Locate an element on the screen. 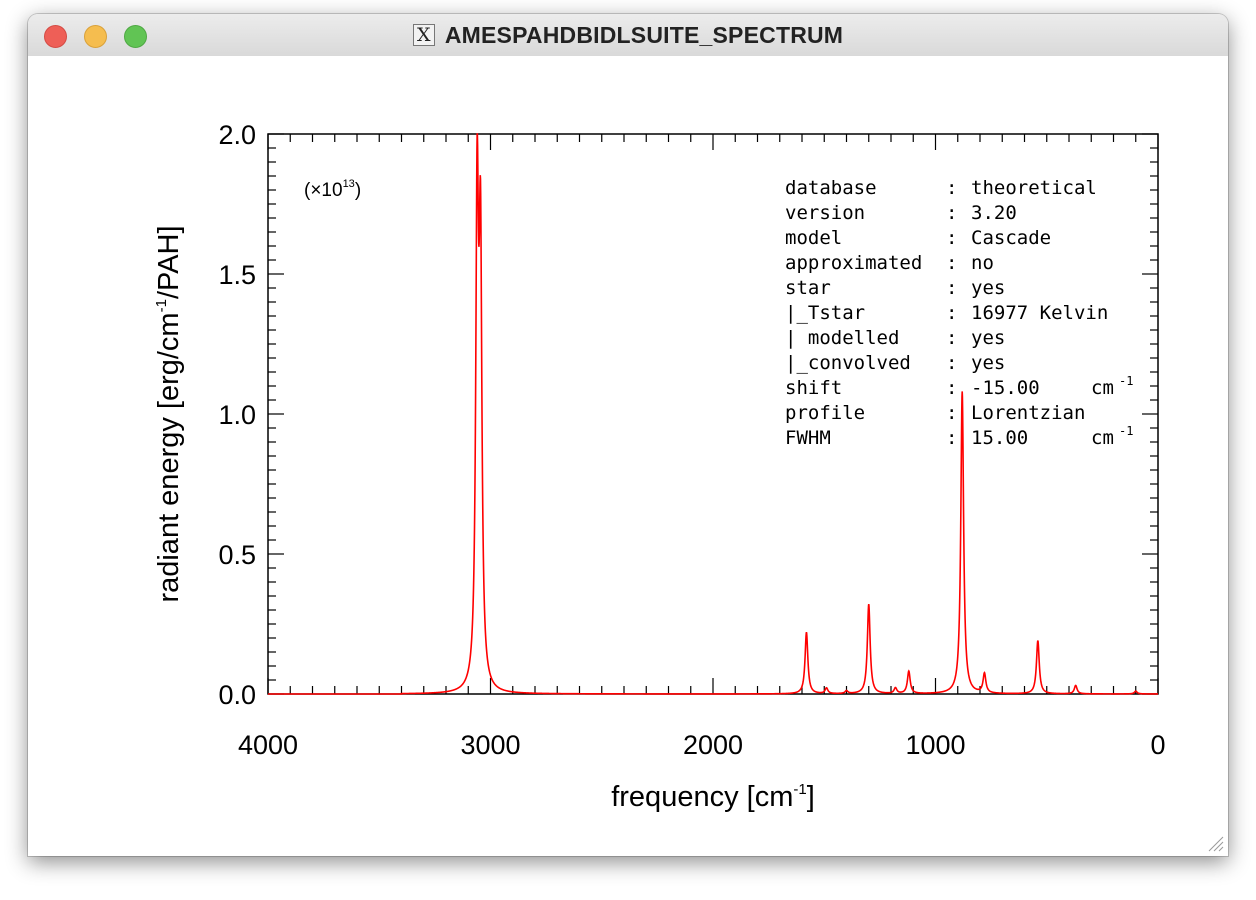  x-tick-label: 4000 is located at coordinates (268, 745).